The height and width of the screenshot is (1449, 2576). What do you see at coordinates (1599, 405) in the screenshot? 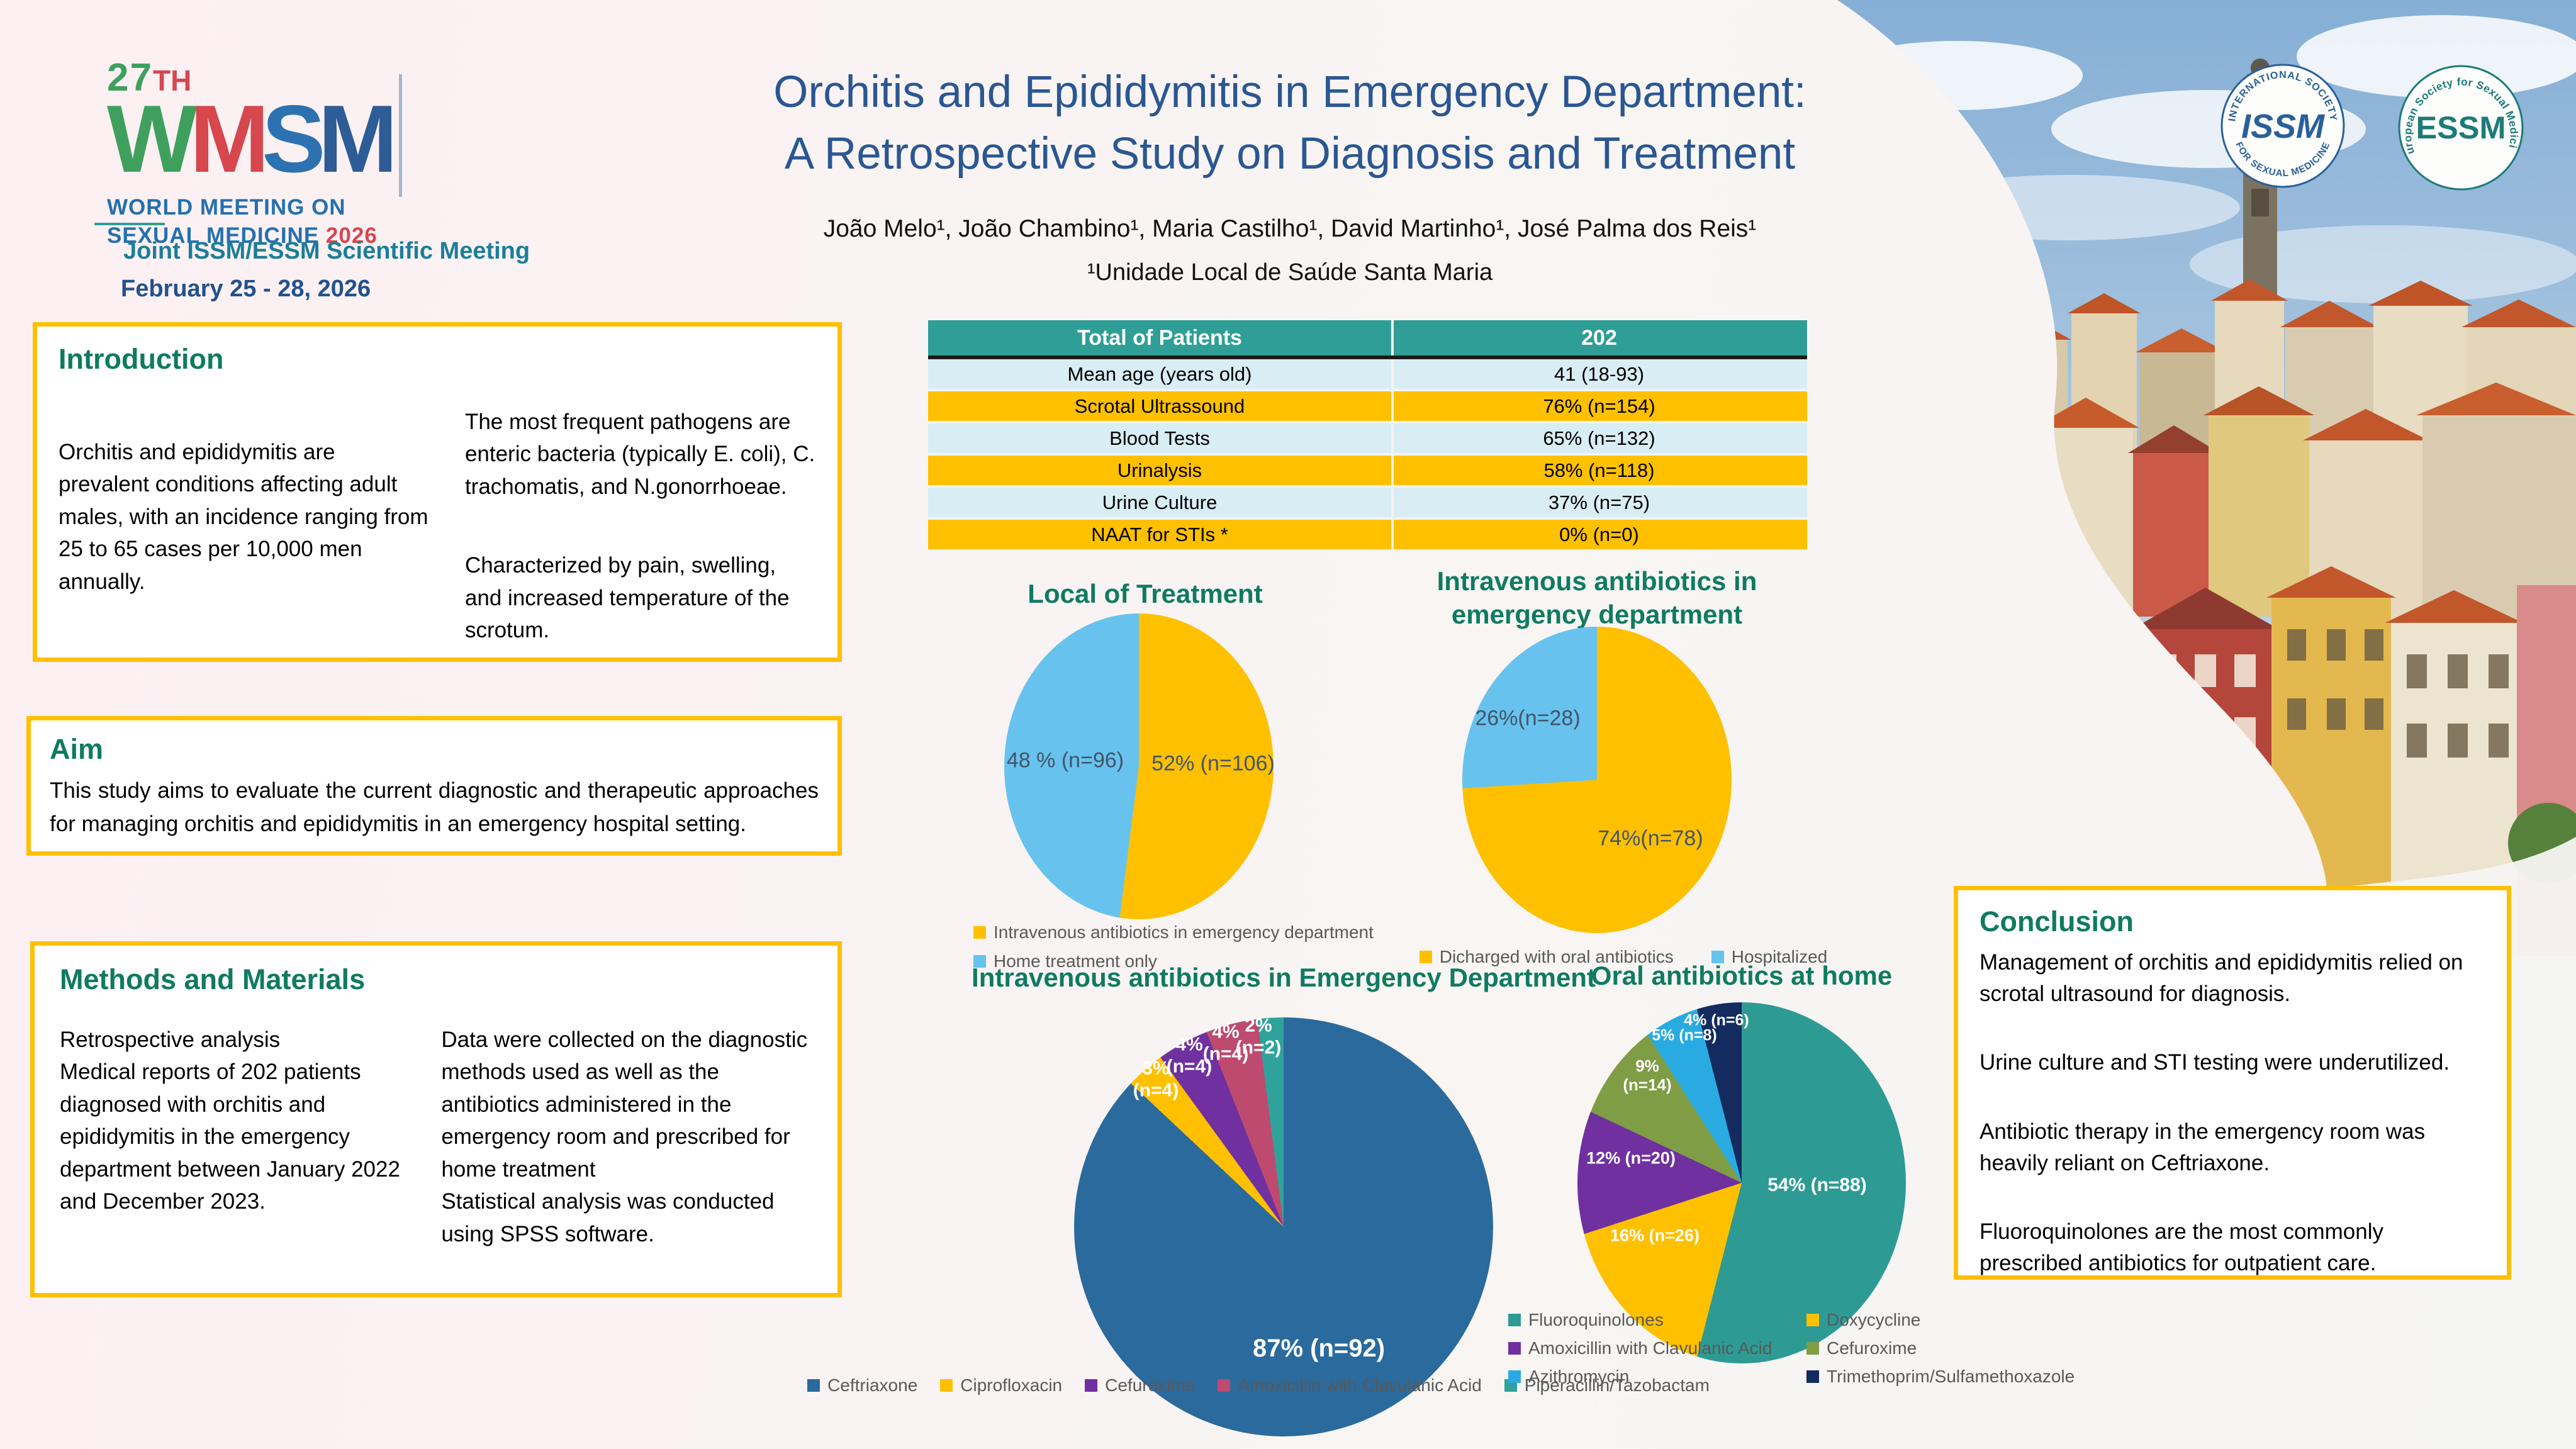
I see `row-value: 76% (n=154)` at bounding box center [1599, 405].